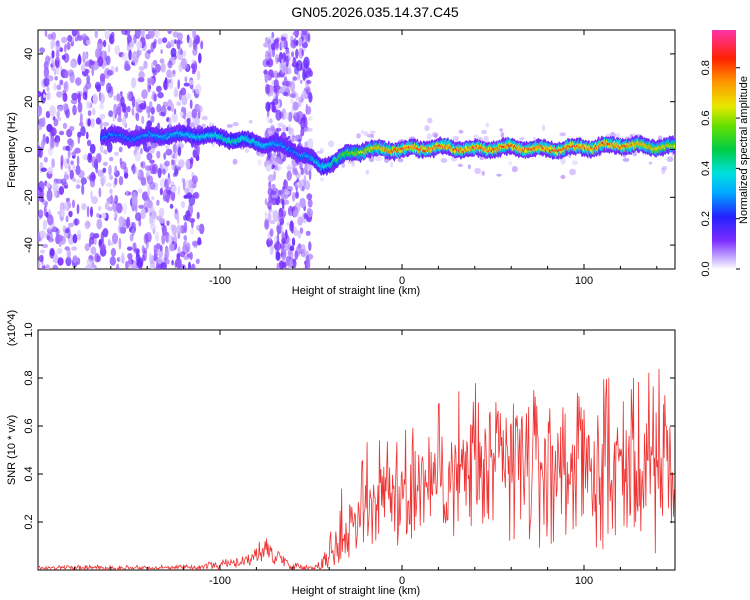  I want to click on spectrogram-y-tick-label: -40, so click(29, 245).